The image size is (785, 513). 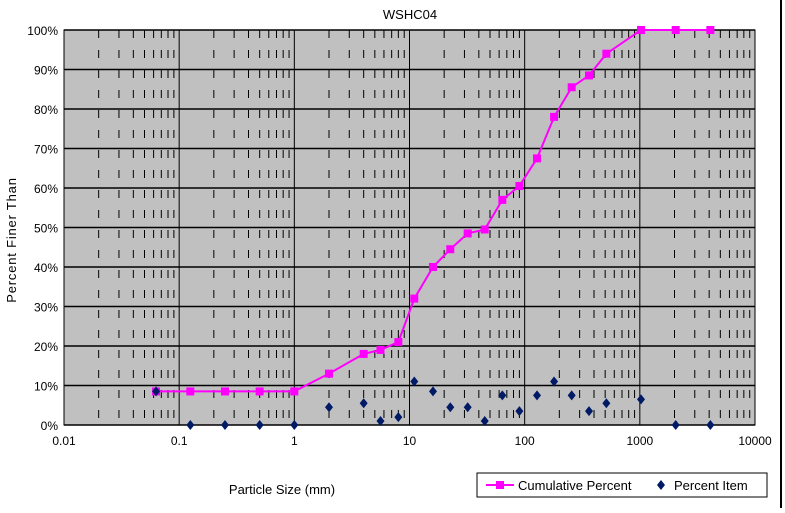 I want to click on x-tick-label: 1000, so click(x=639, y=441).